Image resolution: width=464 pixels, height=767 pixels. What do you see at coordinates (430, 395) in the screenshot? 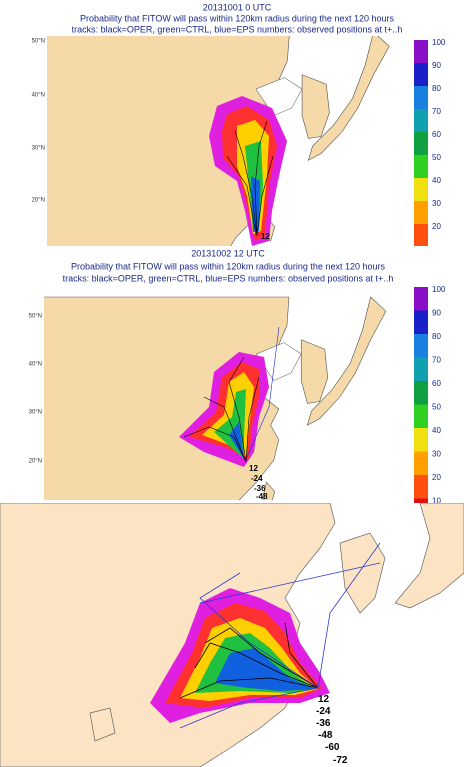
I see `colorbar: 100 90 80 70 60 50 40 30 20 10` at bounding box center [430, 395].